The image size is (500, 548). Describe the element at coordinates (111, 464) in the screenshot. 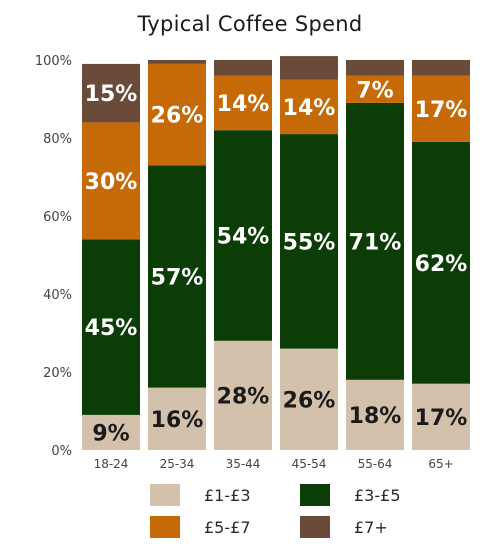

I see `x-tick-label: 18-24` at that location.